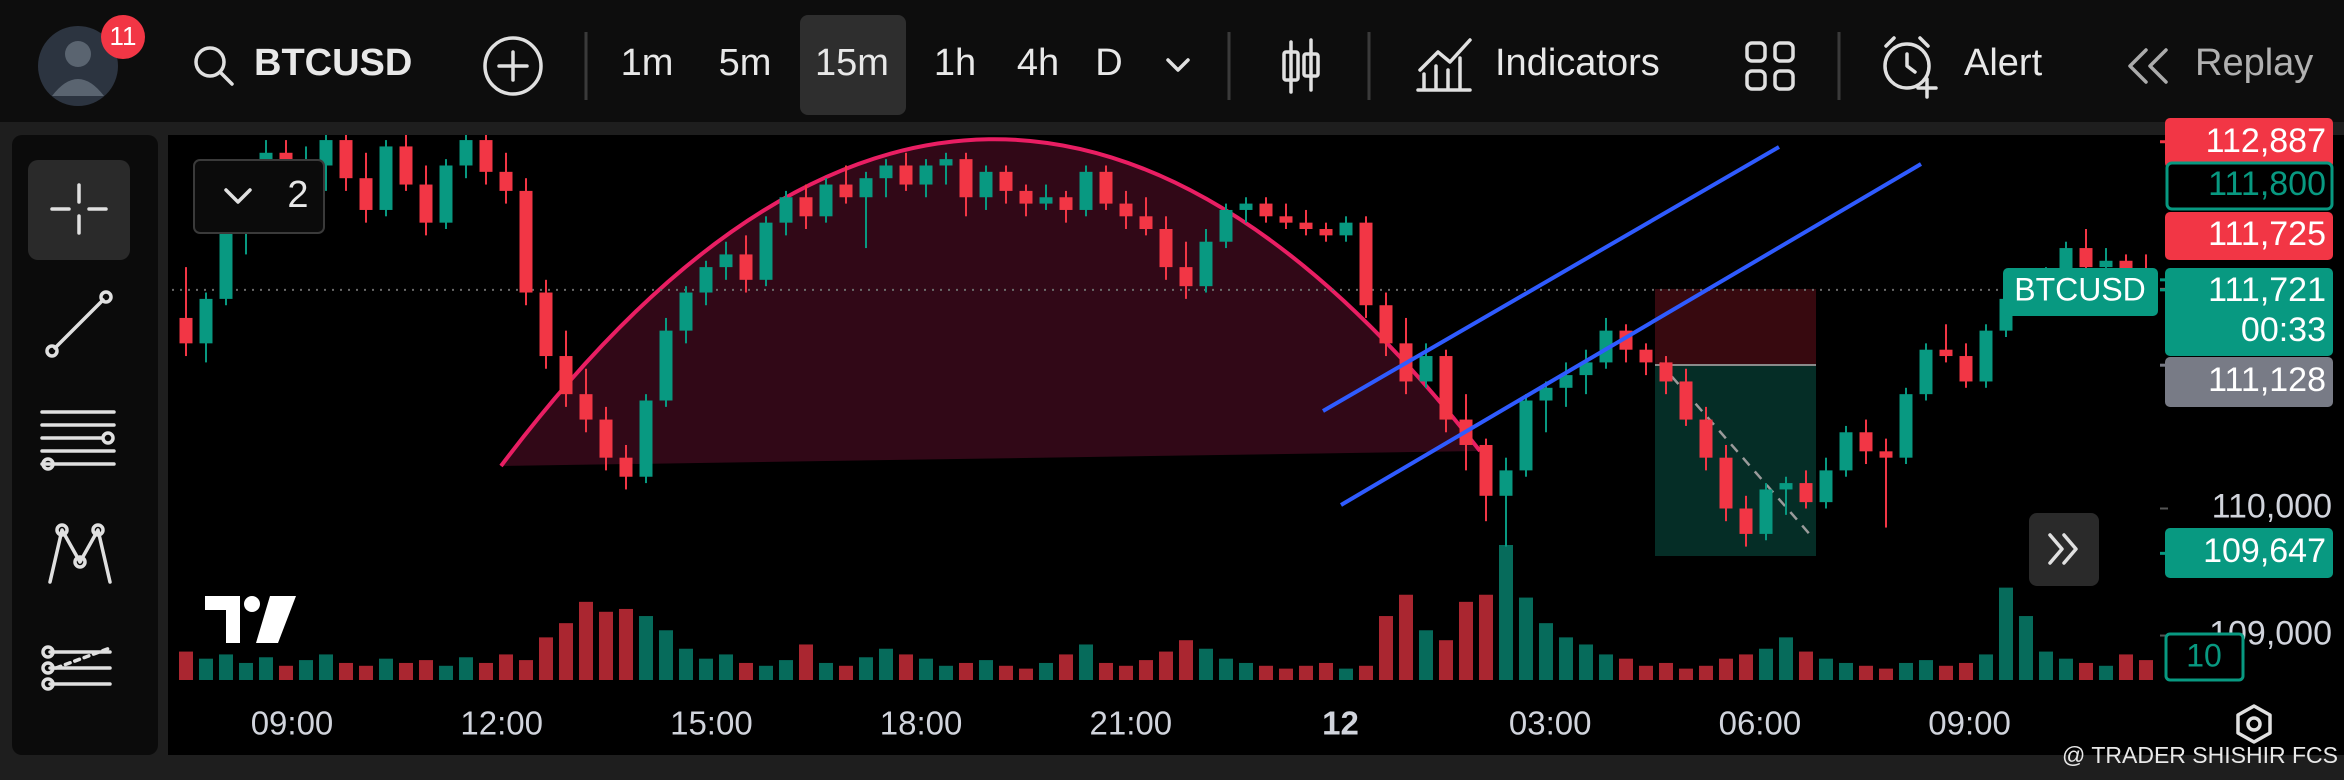  I want to click on interval-button: 5m, so click(745, 63).